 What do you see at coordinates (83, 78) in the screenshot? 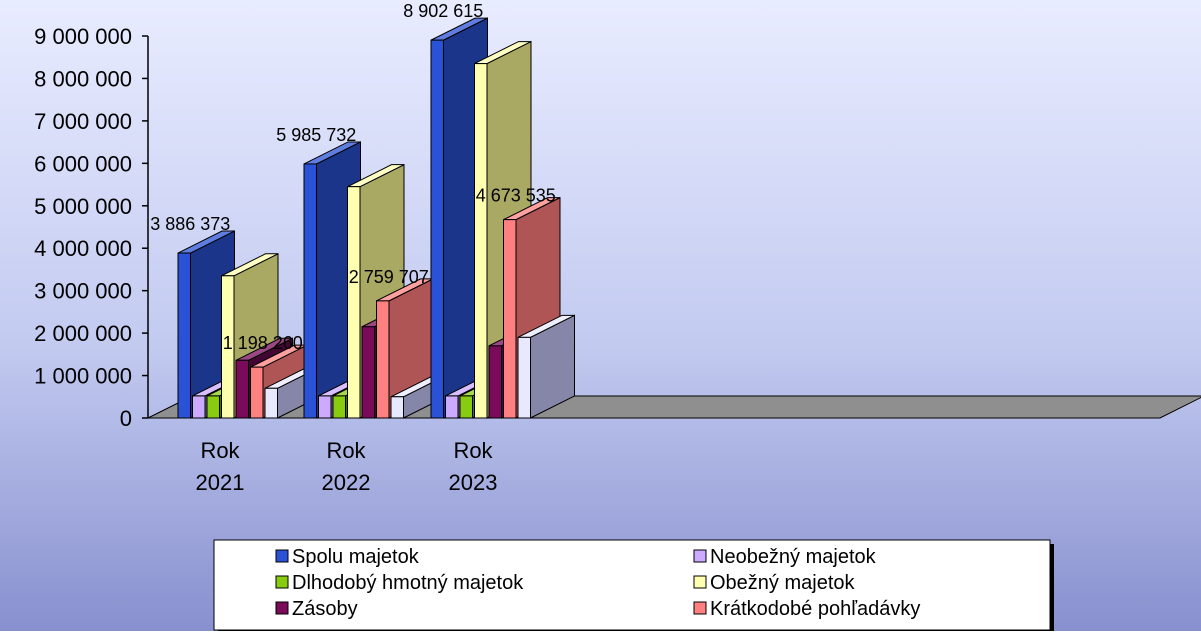
I see `y-tick-label: 8 000 000` at bounding box center [83, 78].